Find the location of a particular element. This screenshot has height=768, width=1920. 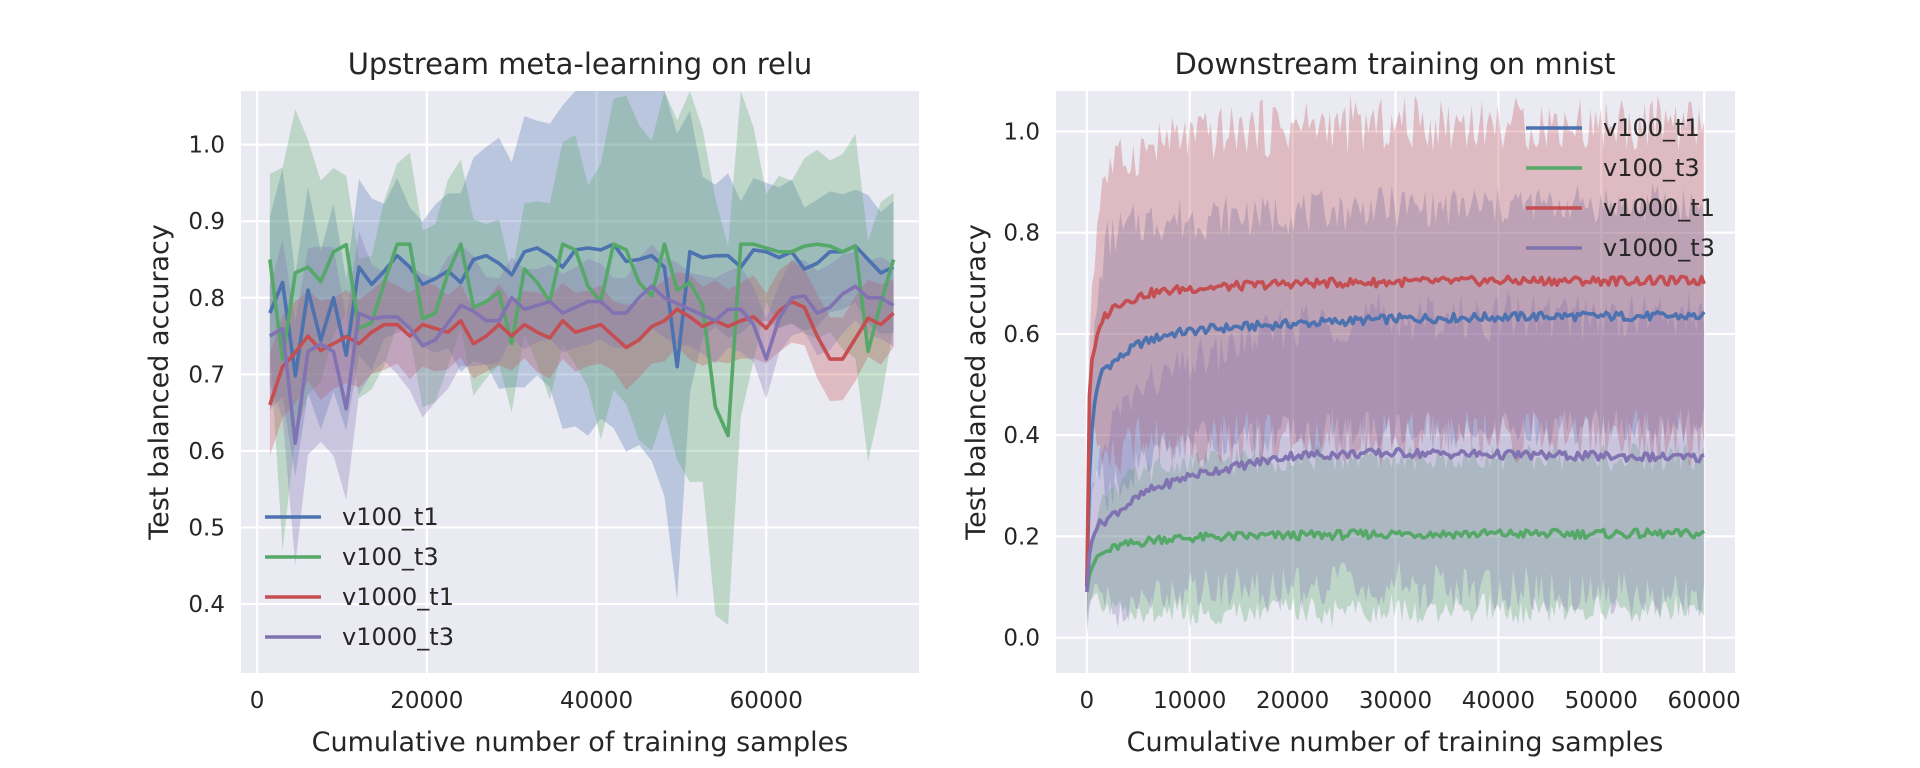

band-v1000_t3 is located at coordinates (1395, 463).